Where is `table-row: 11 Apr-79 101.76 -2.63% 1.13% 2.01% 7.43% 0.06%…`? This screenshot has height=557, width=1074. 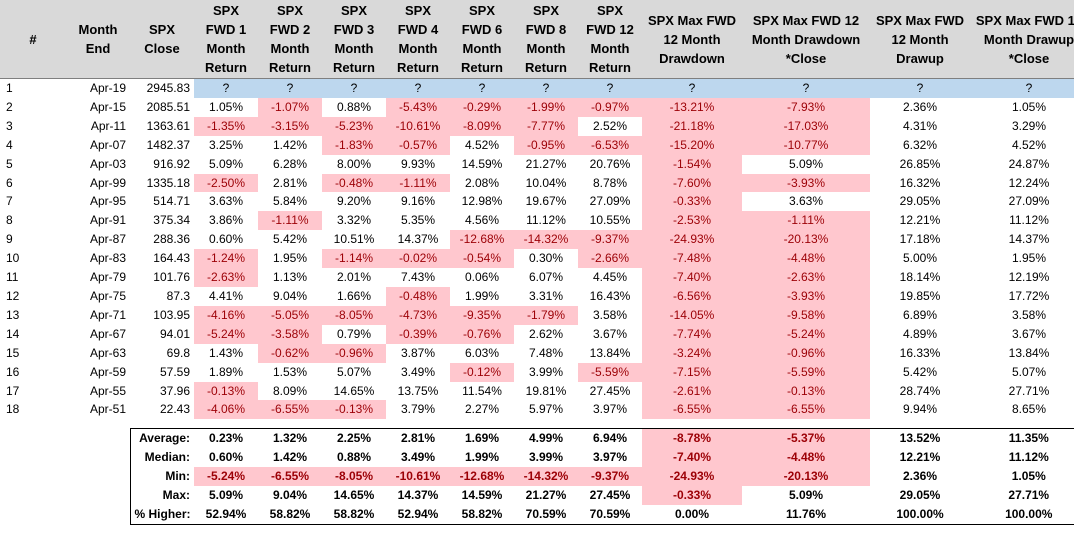
table-row: 11 Apr-79 101.76 -2.63% 1.13% 2.01% 7.43% 0.06%… is located at coordinates (537, 277).